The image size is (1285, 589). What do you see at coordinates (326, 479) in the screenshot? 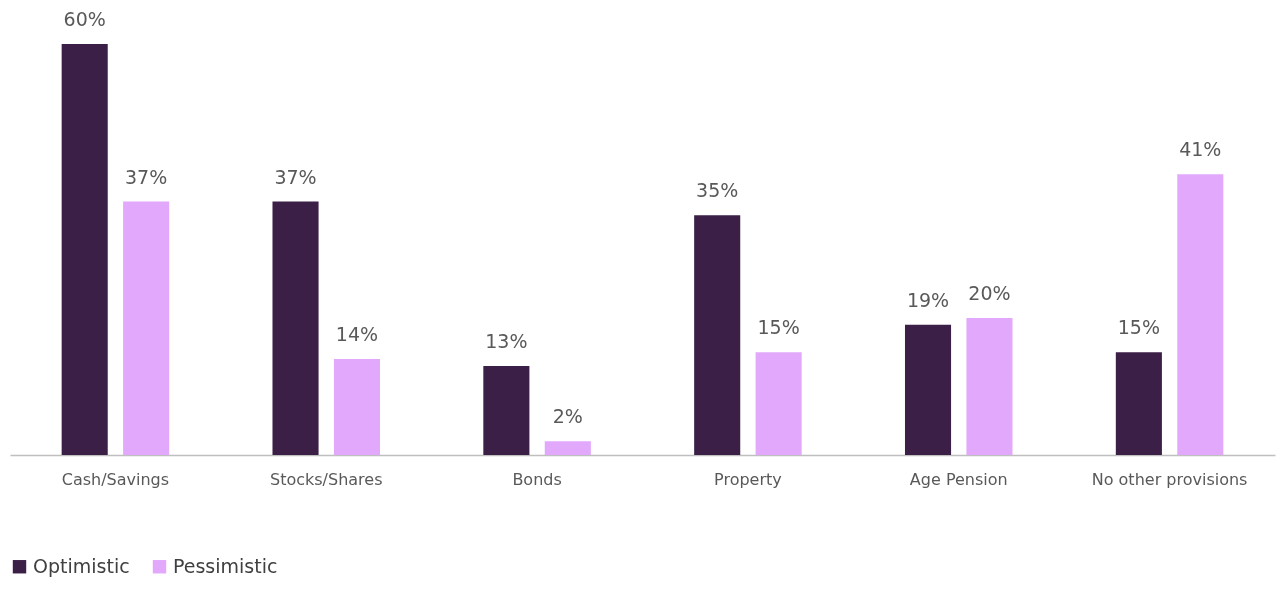
I see `x-tick-label: Stocks/Shares` at bounding box center [326, 479].